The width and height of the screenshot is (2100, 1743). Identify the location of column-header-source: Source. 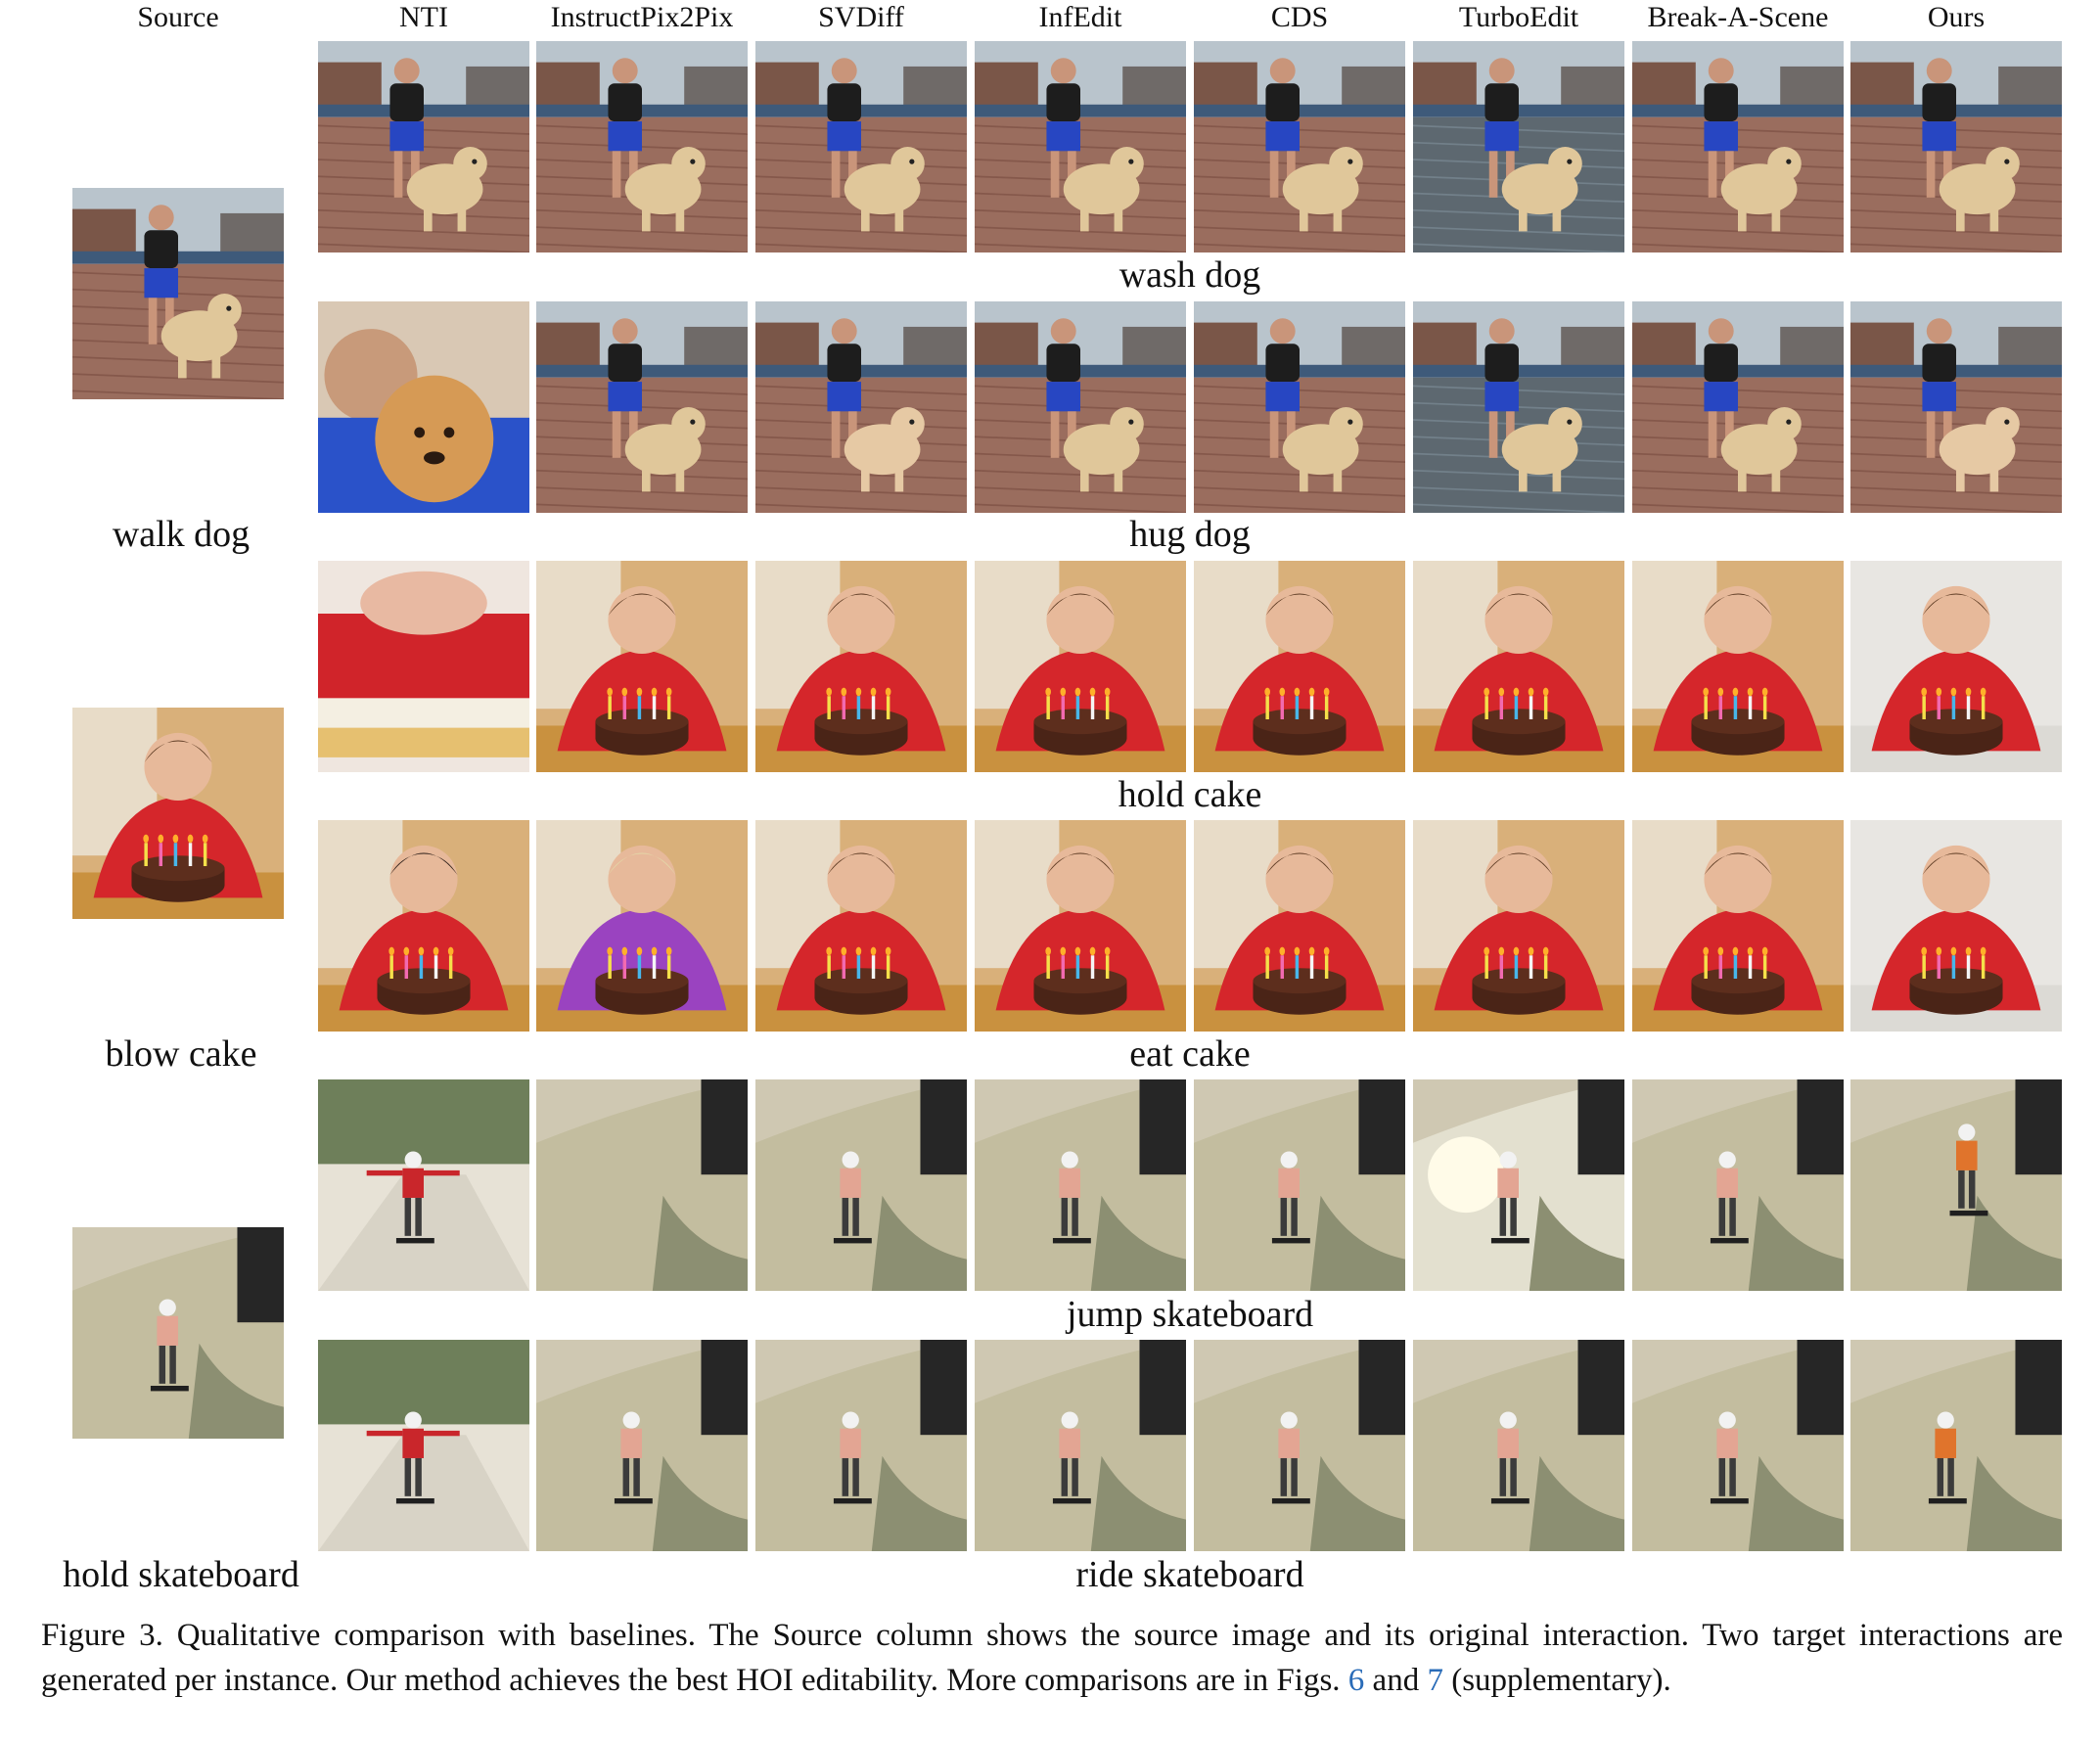
(178, 17).